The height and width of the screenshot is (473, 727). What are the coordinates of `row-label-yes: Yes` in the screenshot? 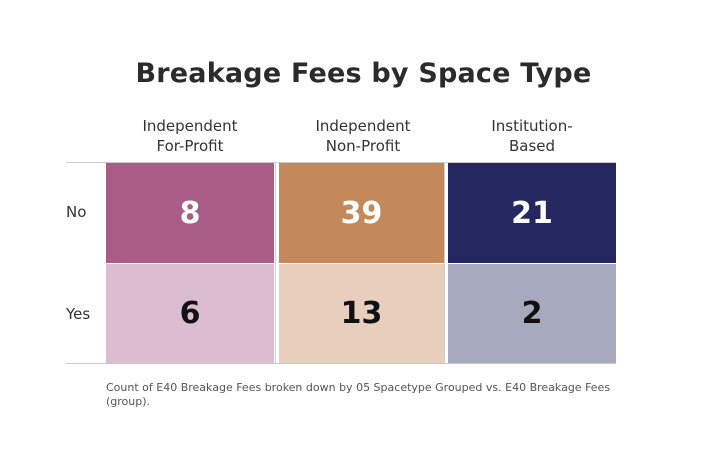 It's located at (78, 314).